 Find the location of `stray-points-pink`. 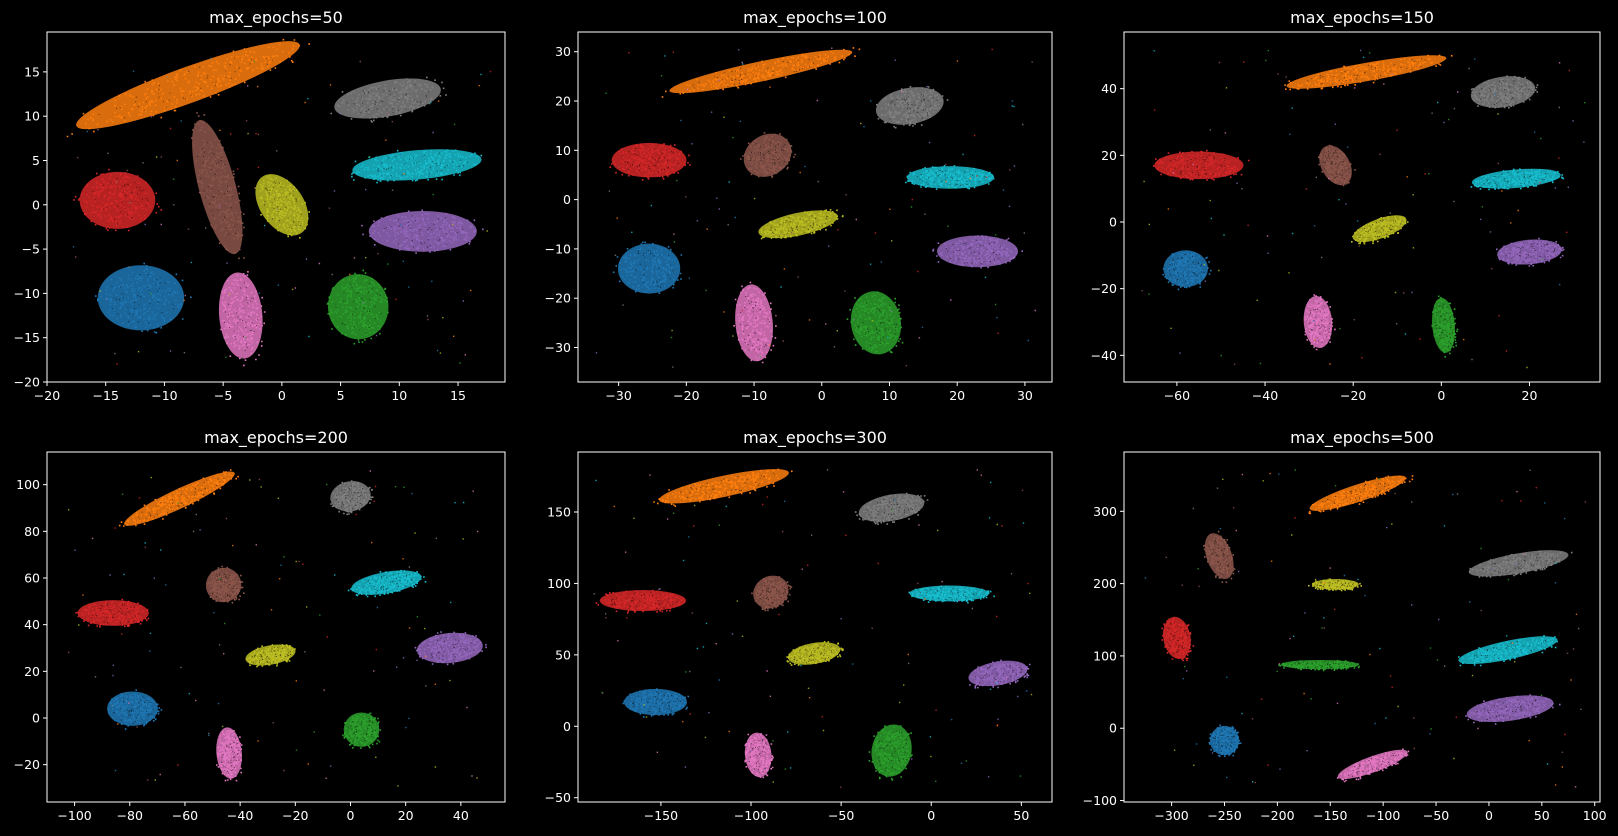

stray-points-pink is located at coordinates (854, 193).